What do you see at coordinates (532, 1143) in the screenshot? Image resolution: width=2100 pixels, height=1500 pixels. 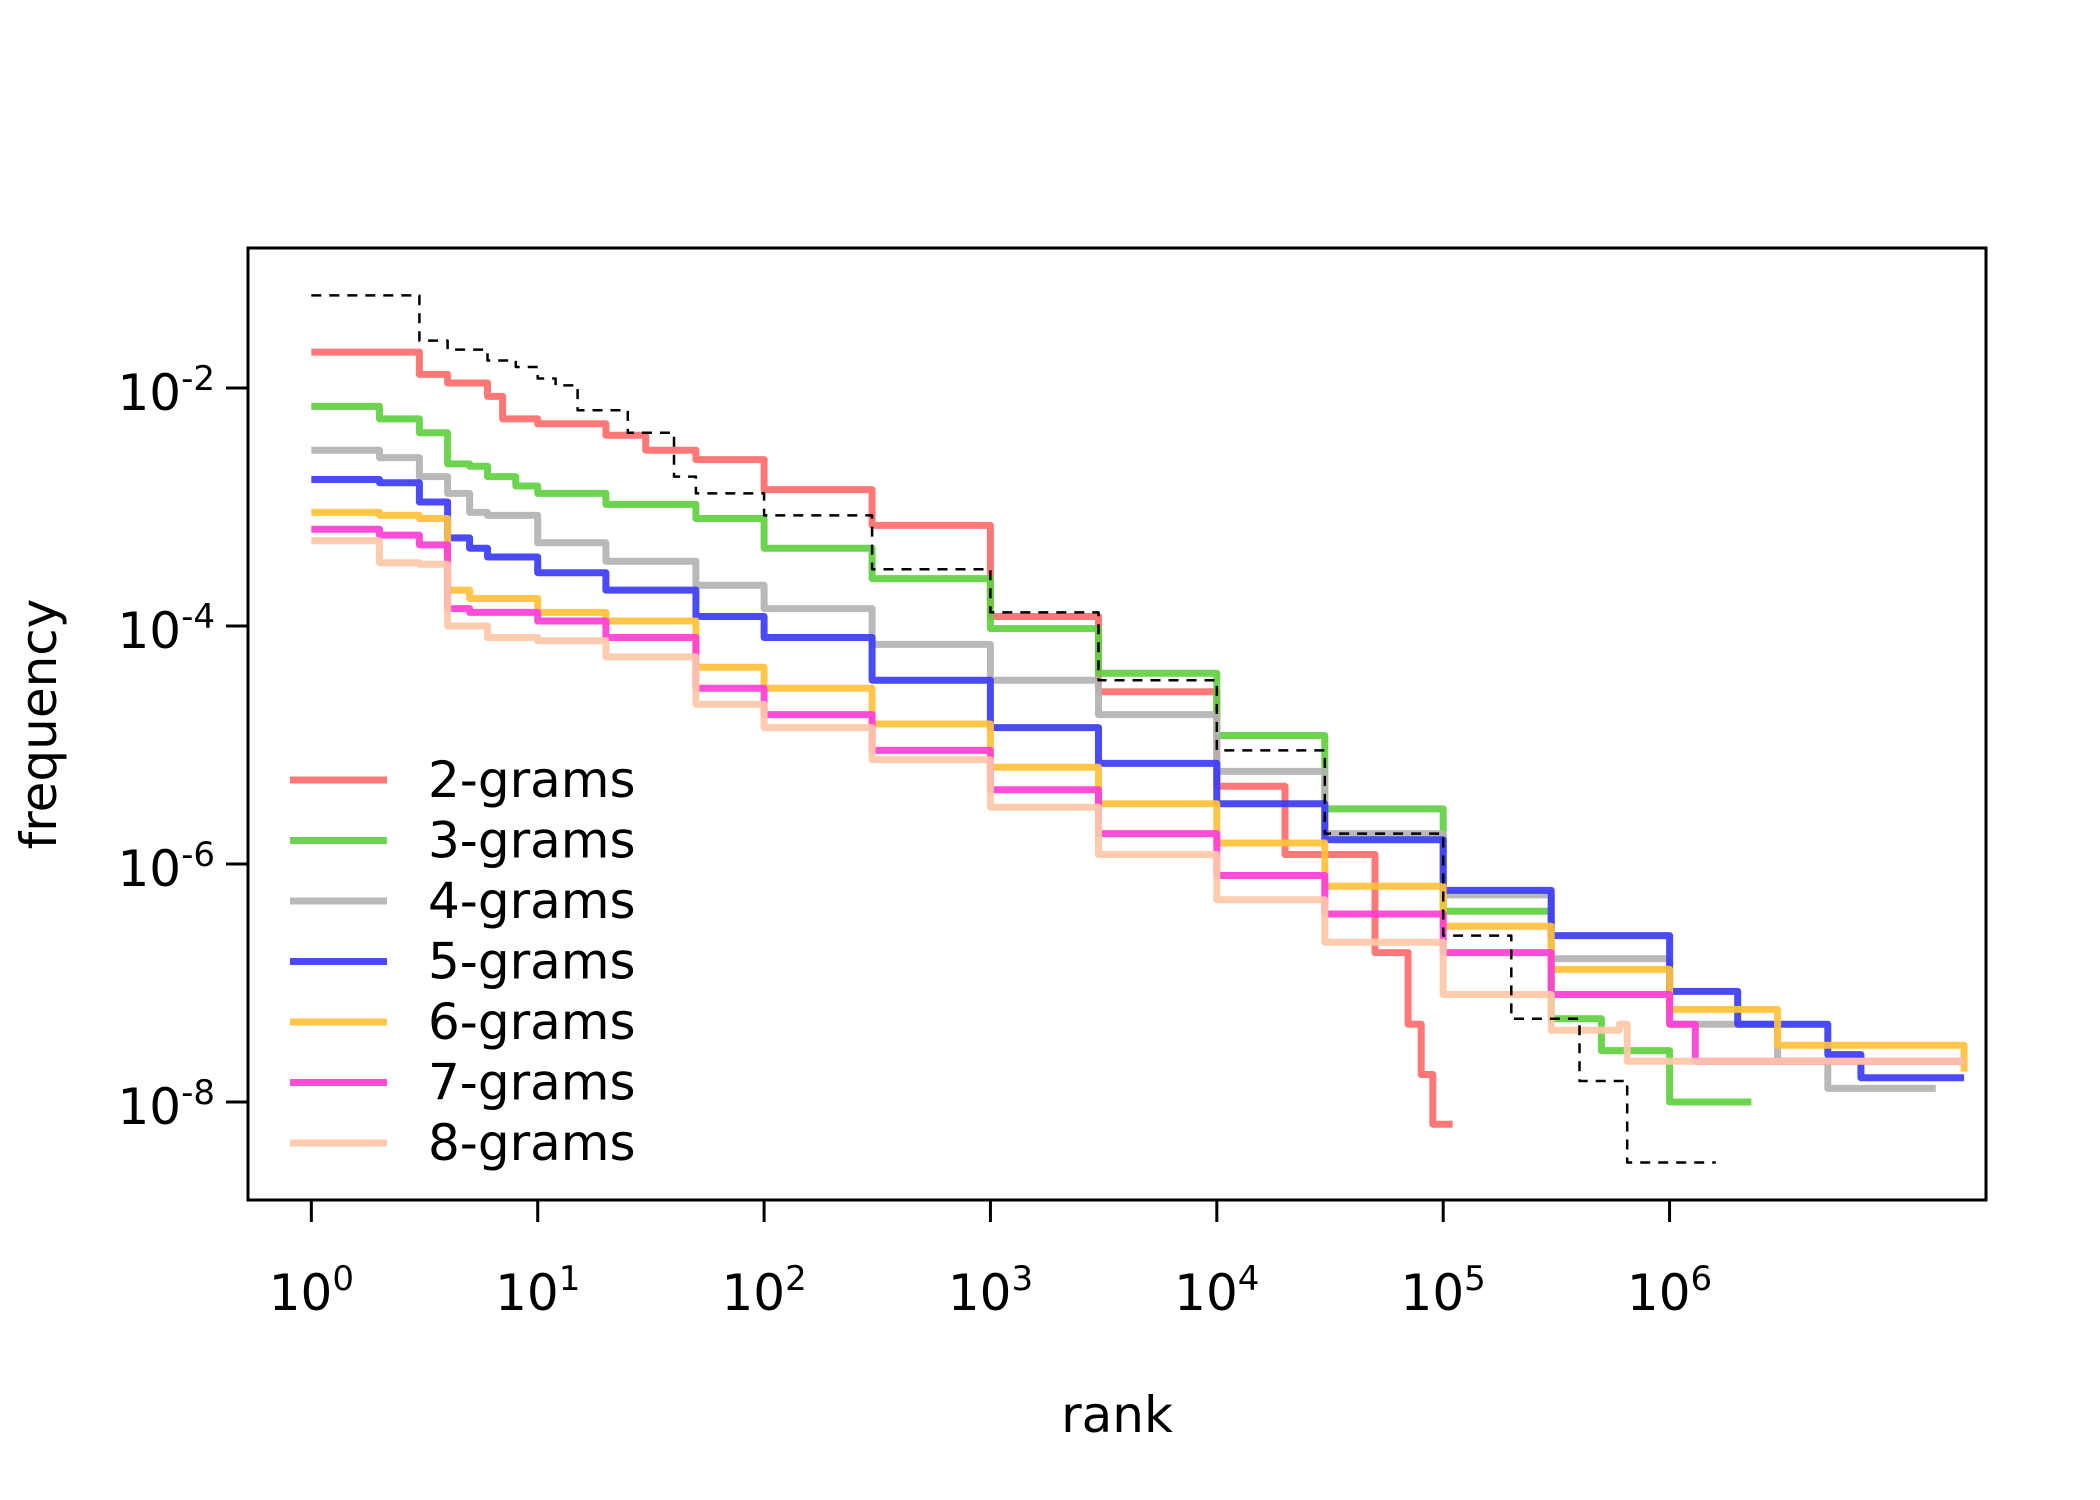 I see `legend-label: 8-grams` at bounding box center [532, 1143].